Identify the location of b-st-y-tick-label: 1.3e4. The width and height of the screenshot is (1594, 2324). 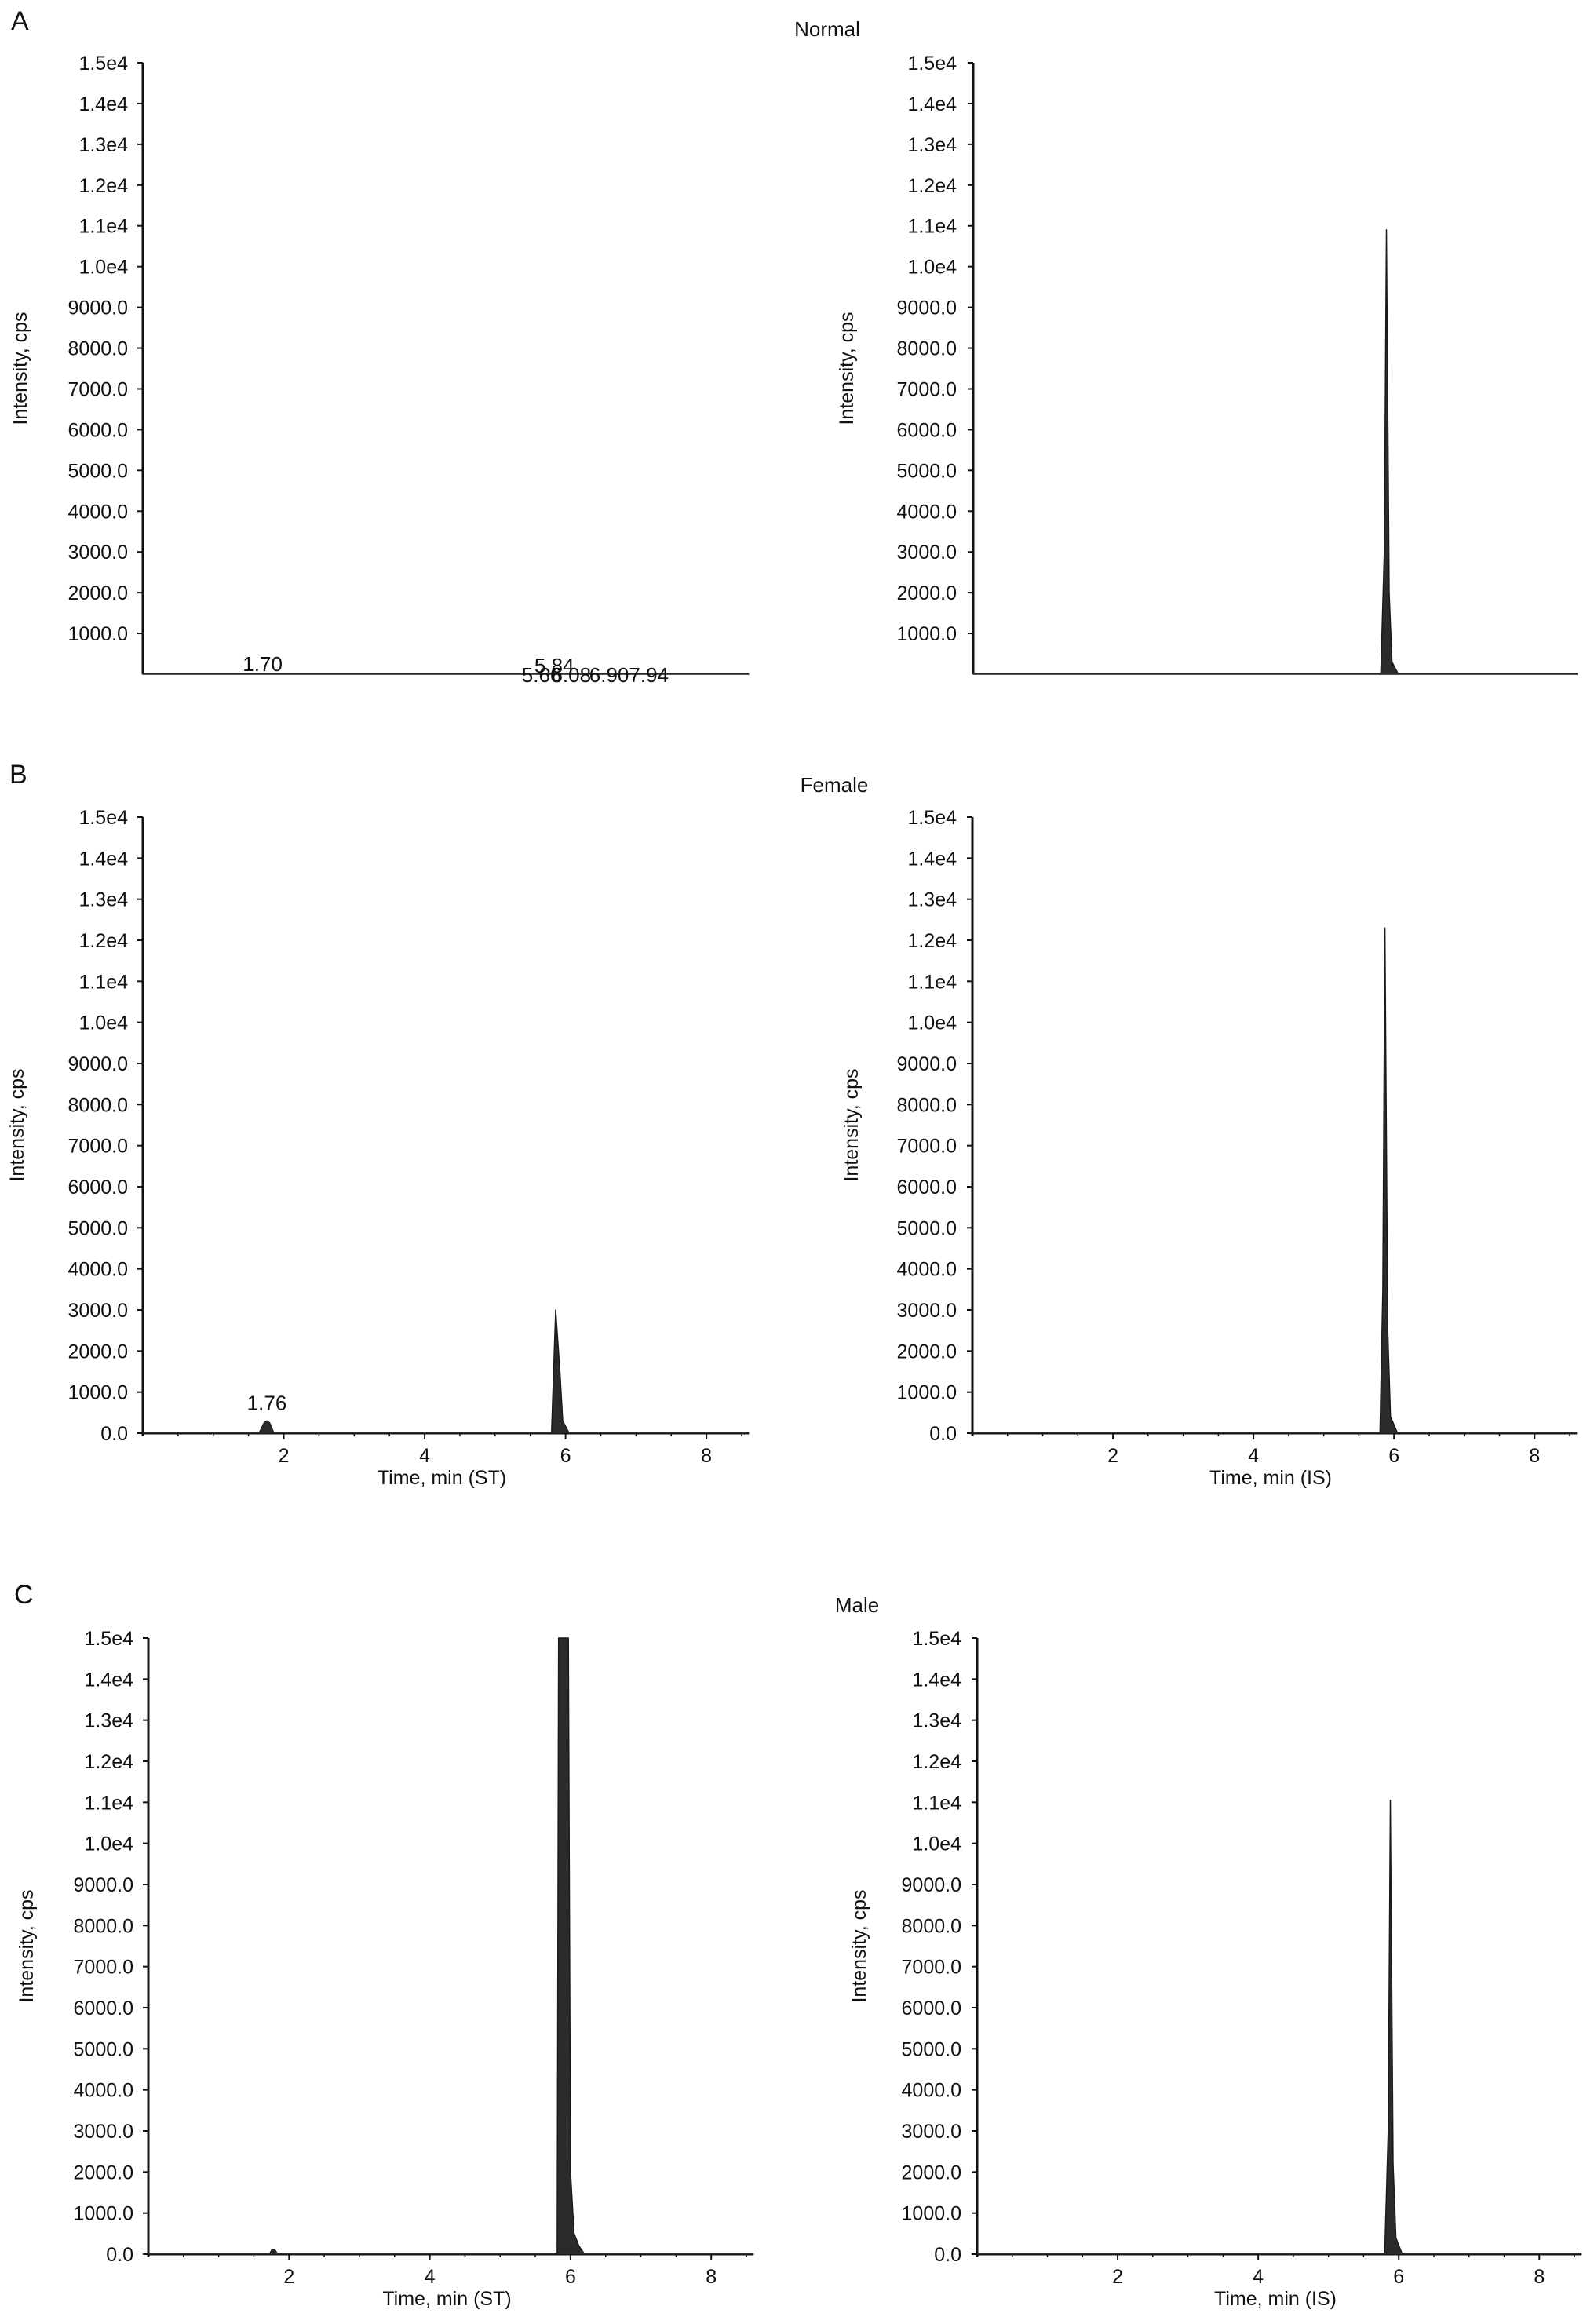
(103, 900).